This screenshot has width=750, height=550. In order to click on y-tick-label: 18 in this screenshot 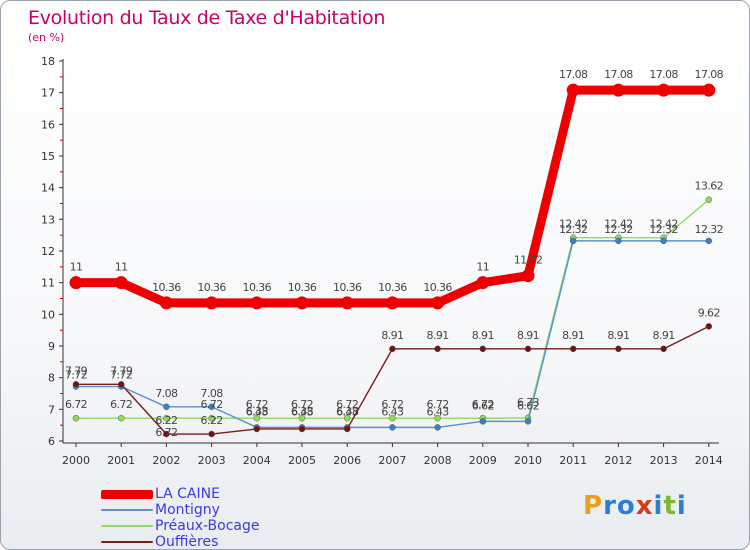, I will do `click(48, 61)`.